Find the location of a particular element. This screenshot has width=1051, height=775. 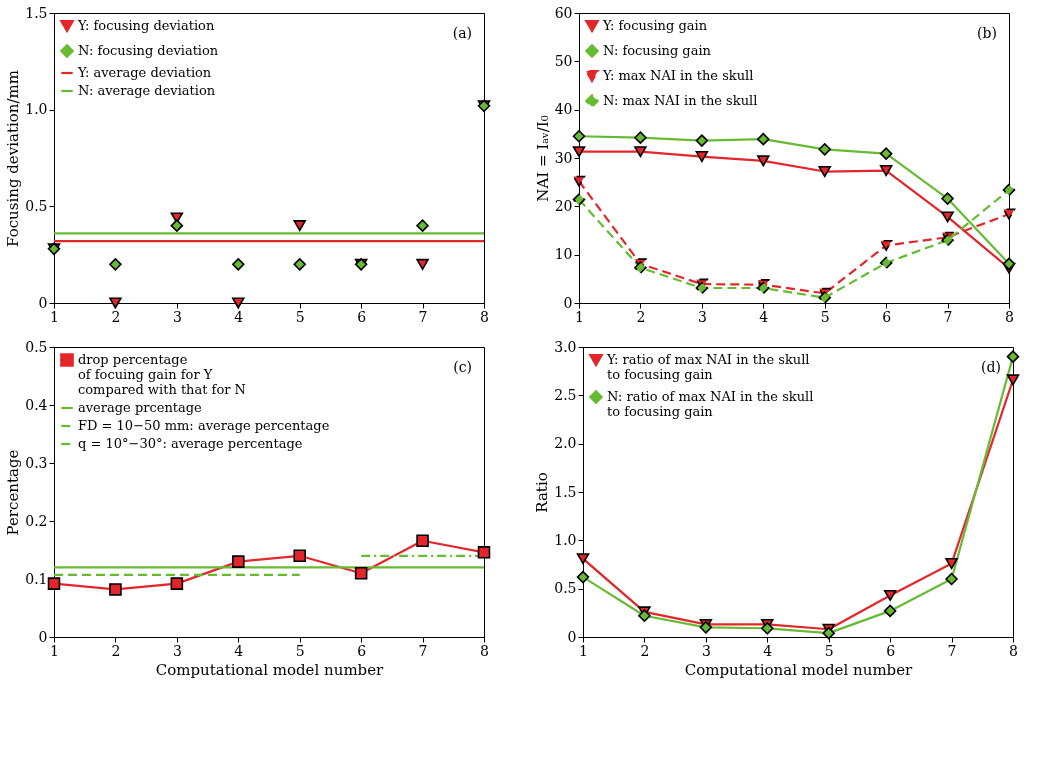

annotation: (b) is located at coordinates (987, 33).